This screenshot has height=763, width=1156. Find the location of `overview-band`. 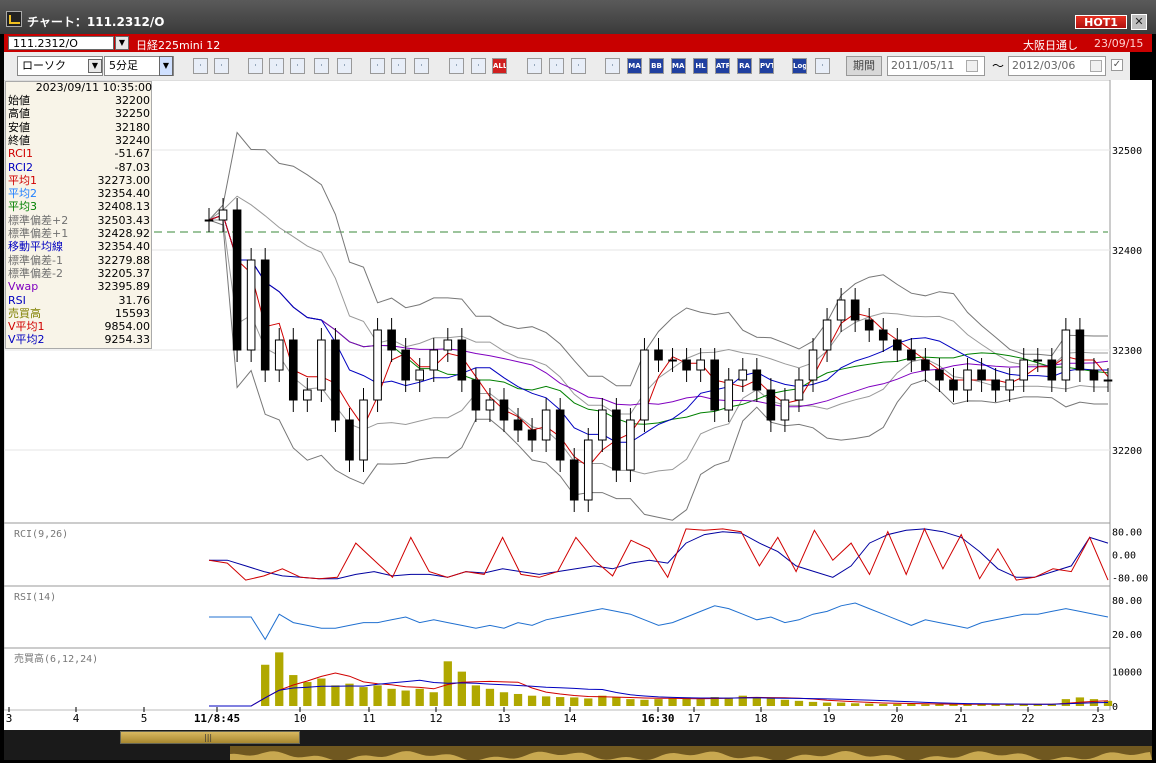

overview-band is located at coordinates (691, 753).